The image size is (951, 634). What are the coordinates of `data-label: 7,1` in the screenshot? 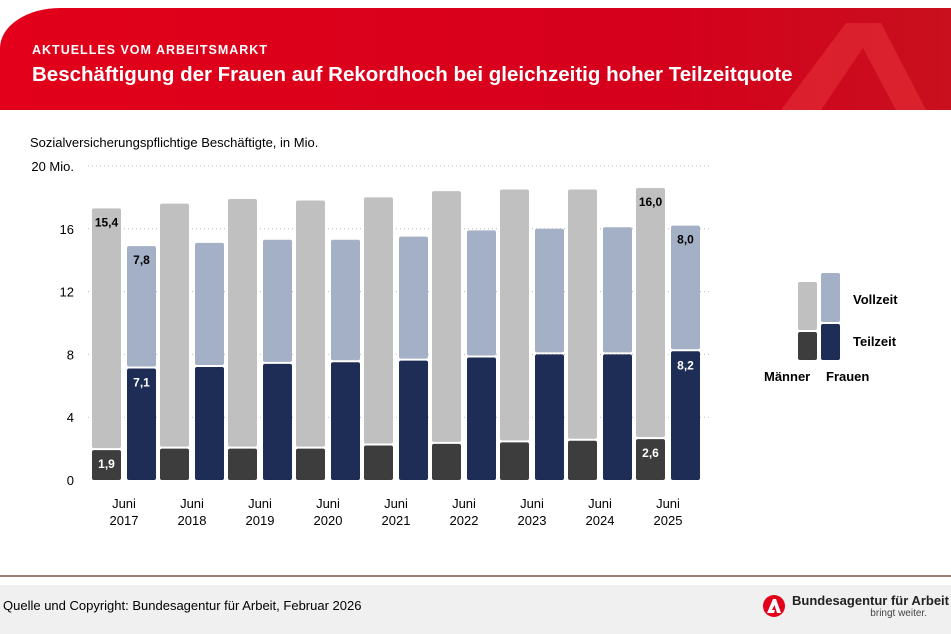 It's located at (141, 383).